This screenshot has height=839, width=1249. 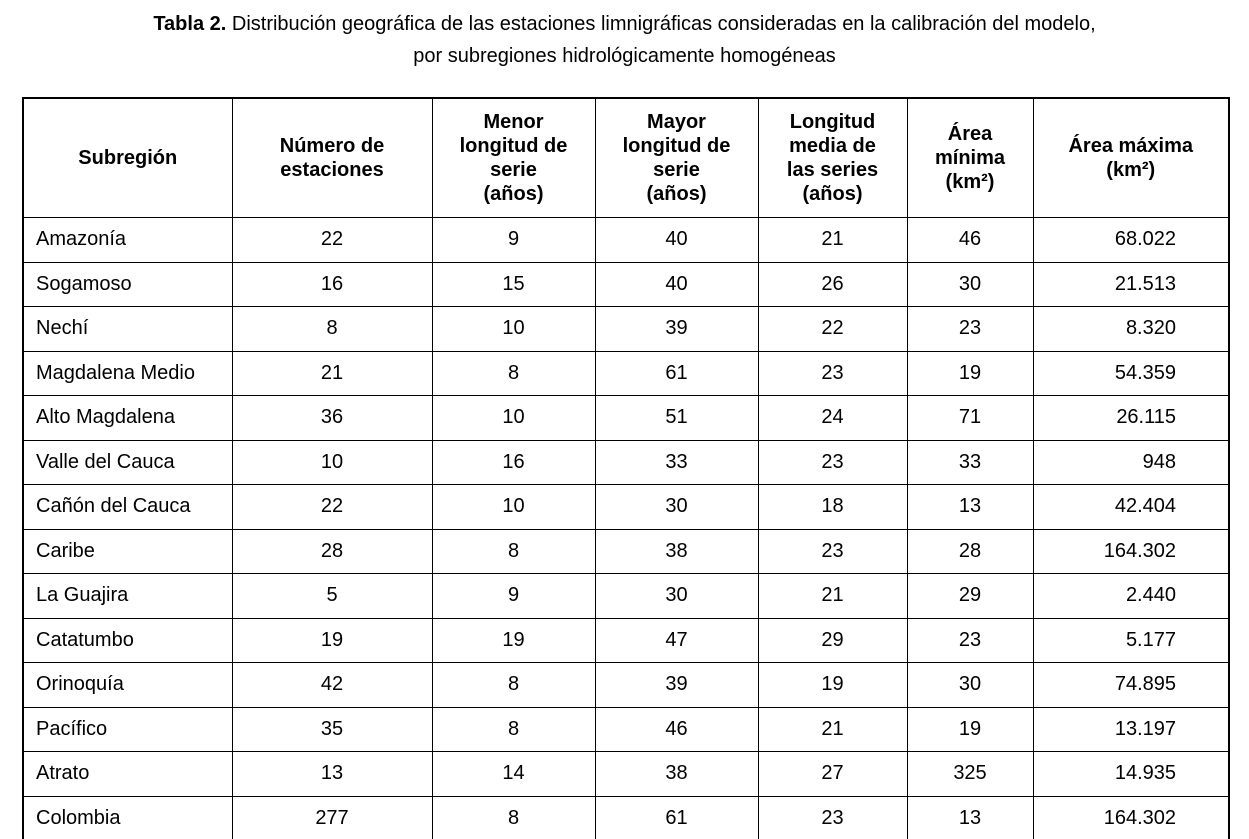 I want to click on cell-subregion: La Guajira, so click(x=127, y=596).